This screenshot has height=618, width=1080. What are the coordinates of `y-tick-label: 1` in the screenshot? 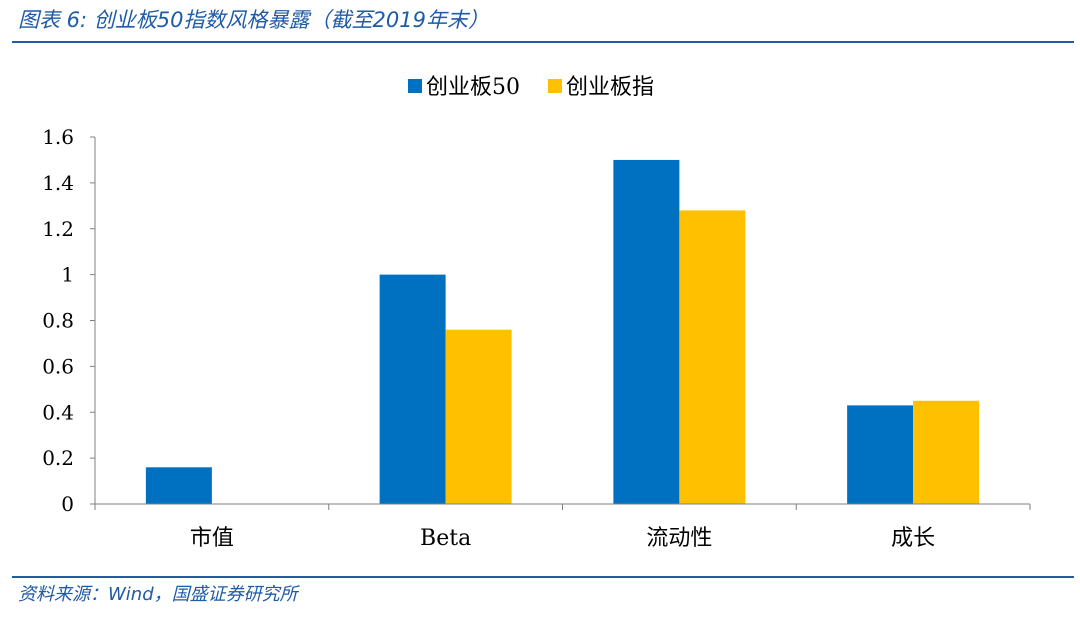 It's located at (67, 275).